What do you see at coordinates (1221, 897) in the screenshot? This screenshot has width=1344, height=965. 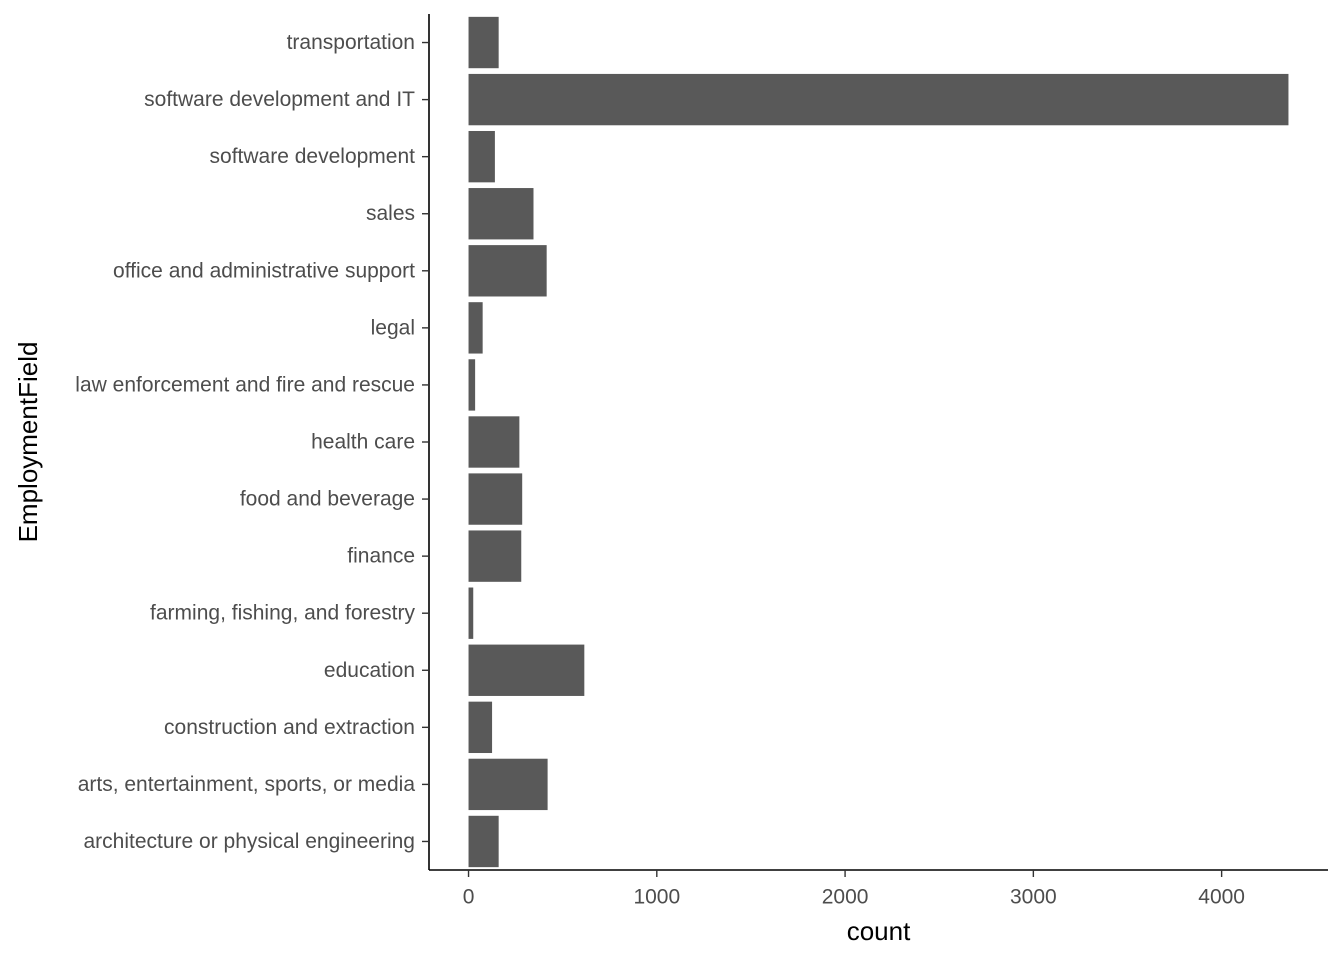 I see `x-tick-label: 4000` at bounding box center [1221, 897].